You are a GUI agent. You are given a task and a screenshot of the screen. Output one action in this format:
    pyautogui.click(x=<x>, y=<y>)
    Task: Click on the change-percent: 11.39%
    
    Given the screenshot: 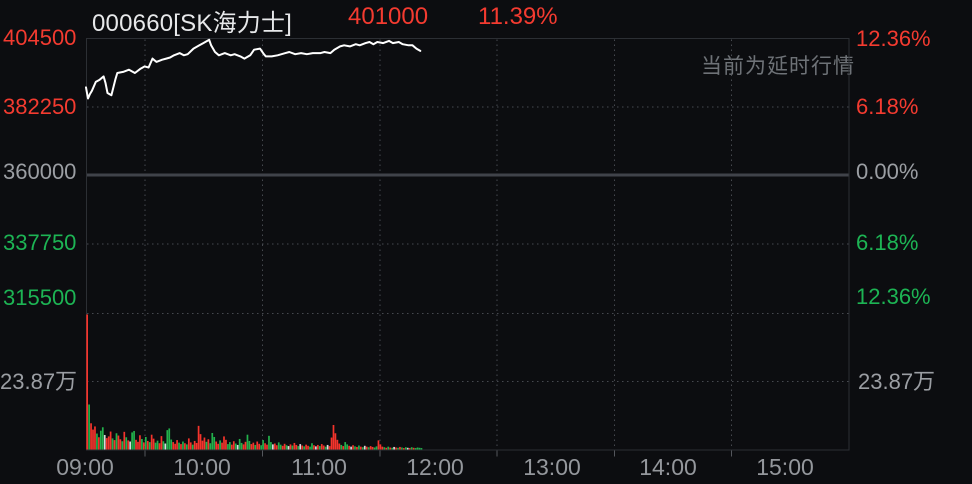 What is the action you would take?
    pyautogui.click(x=518, y=16)
    